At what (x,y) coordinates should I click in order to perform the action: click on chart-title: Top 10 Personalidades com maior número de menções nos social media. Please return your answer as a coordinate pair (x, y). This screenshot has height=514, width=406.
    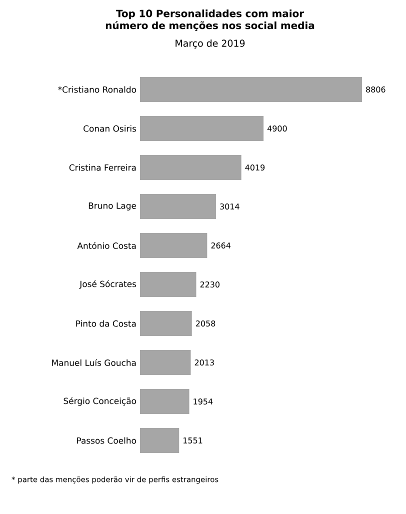
    Looking at the image, I should click on (210, 20).